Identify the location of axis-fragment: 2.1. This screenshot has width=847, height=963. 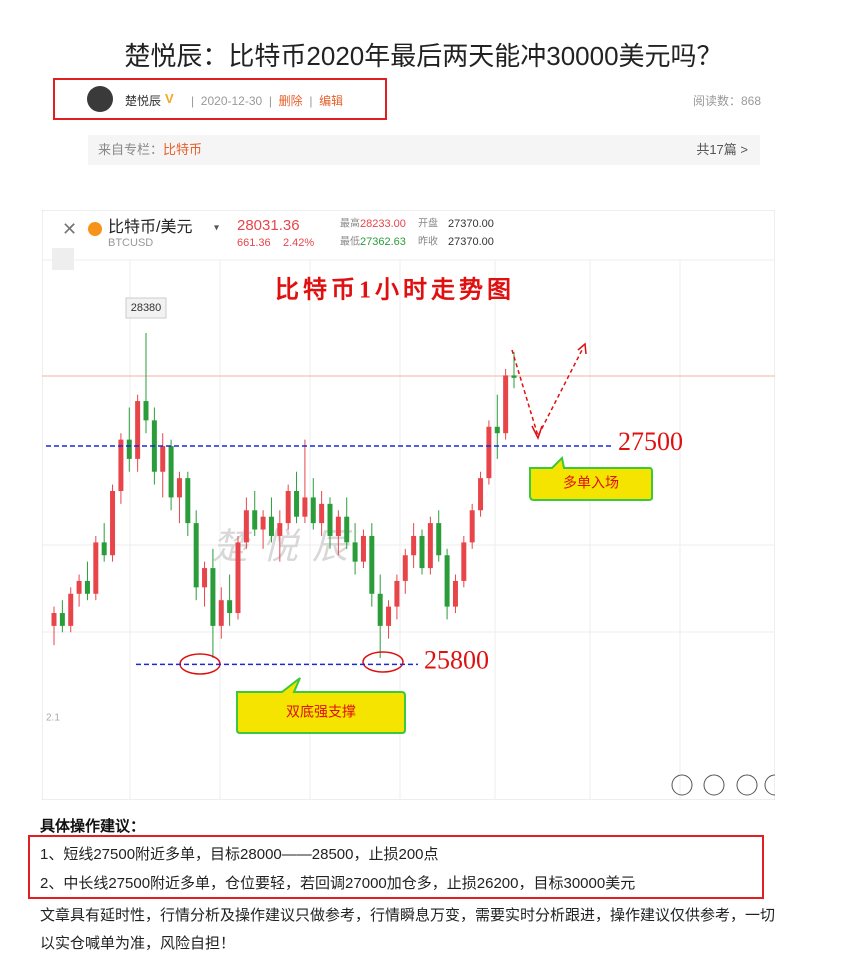
(53, 718).